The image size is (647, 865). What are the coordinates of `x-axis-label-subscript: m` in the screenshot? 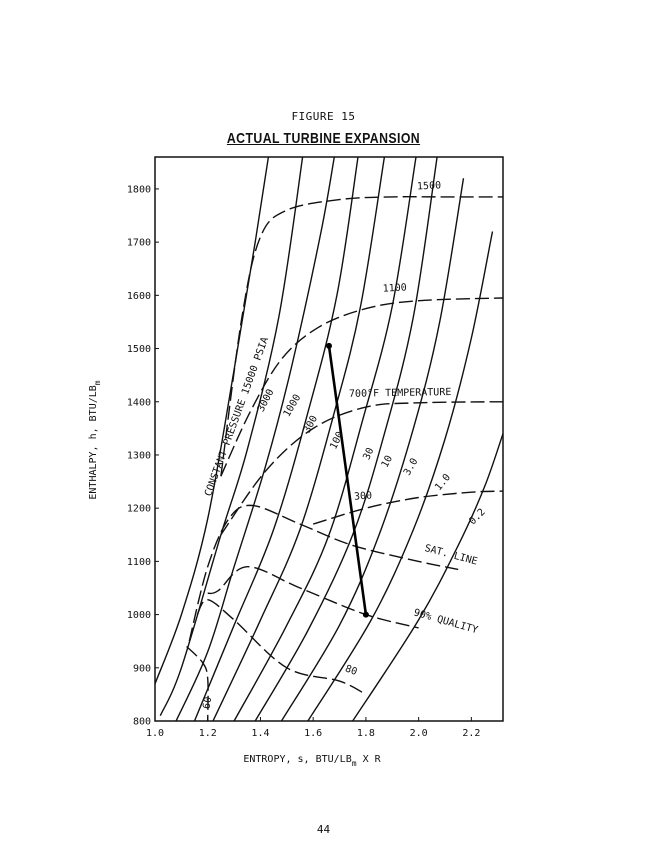 It's located at (354, 763).